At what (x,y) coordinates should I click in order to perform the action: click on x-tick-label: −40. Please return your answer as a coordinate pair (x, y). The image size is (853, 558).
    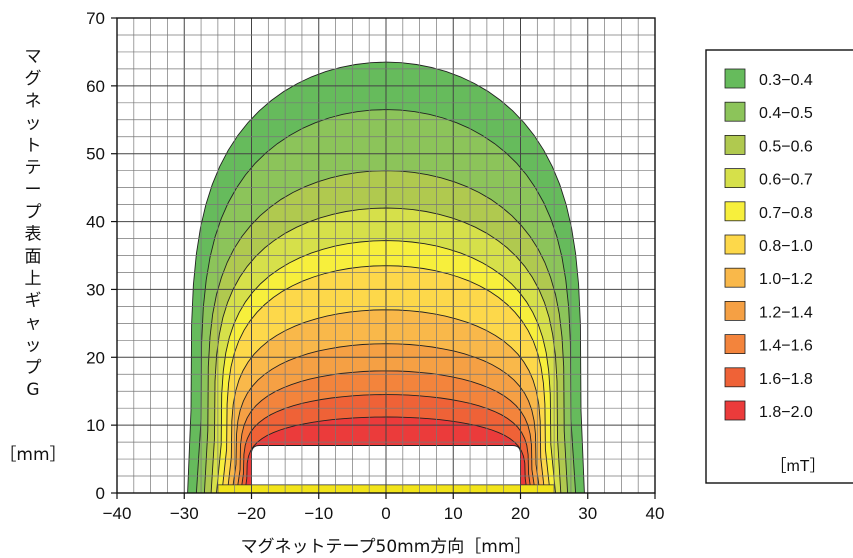
    Looking at the image, I should click on (117, 513).